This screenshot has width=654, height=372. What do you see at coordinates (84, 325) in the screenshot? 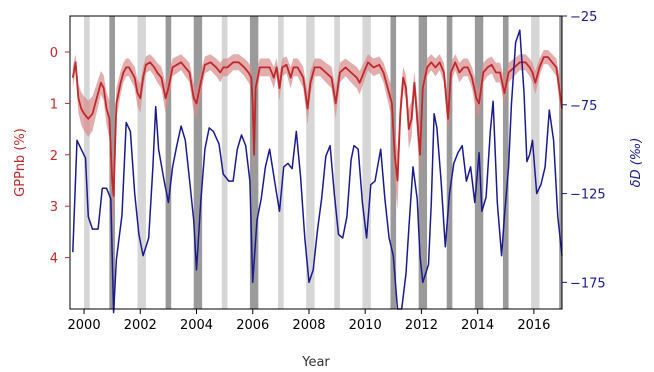
I see `x-tick-label-2000: 2000` at bounding box center [84, 325].